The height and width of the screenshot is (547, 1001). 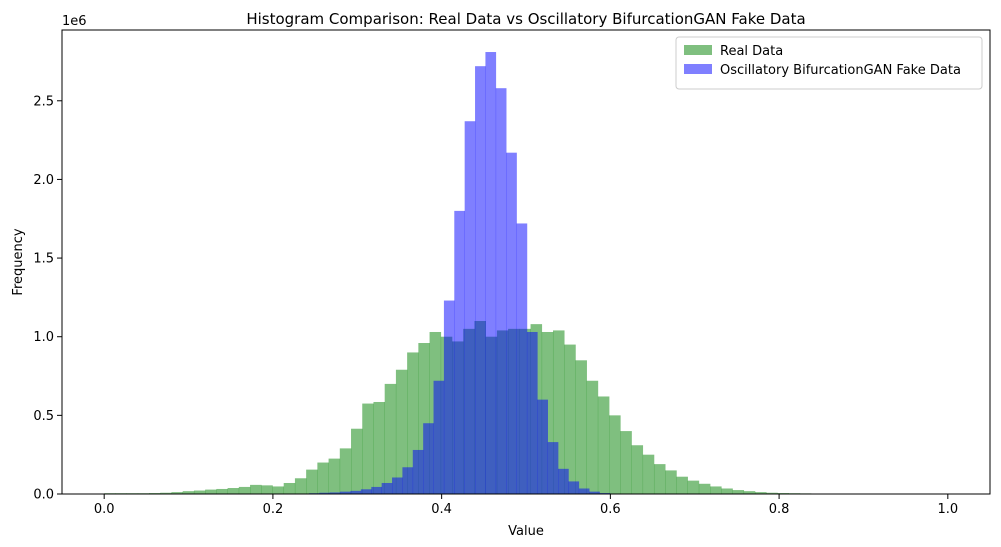 What do you see at coordinates (43, 259) in the screenshot?
I see `y-tick-label: 1.5` at bounding box center [43, 259].